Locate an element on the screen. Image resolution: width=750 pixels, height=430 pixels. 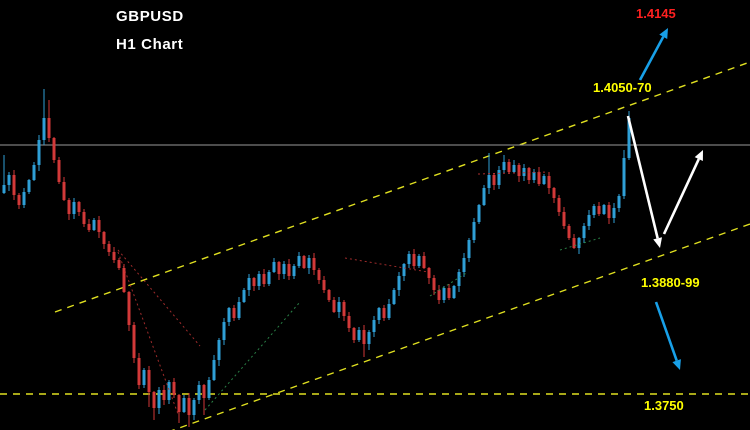
blue-arrow-up-to-1.4145 is located at coordinates (653, 54).